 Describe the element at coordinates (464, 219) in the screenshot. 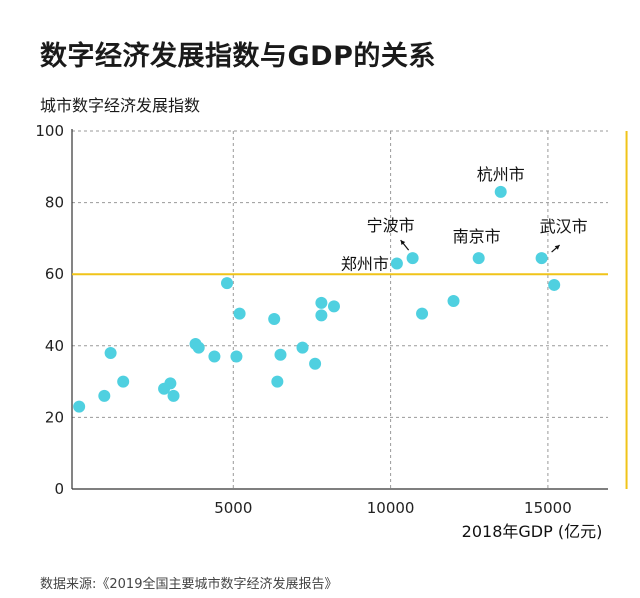

I see `point-labels: 北京市上海市深圳市广州市杭州市武汉市南京市宁波市郑州市` at that location.